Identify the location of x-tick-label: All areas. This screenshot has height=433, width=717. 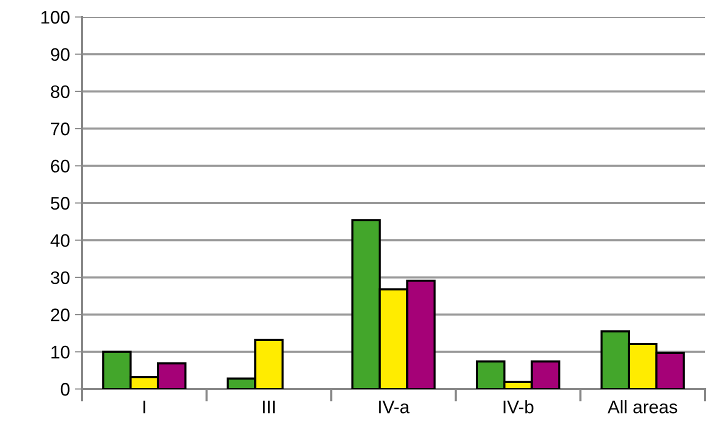
(643, 407).